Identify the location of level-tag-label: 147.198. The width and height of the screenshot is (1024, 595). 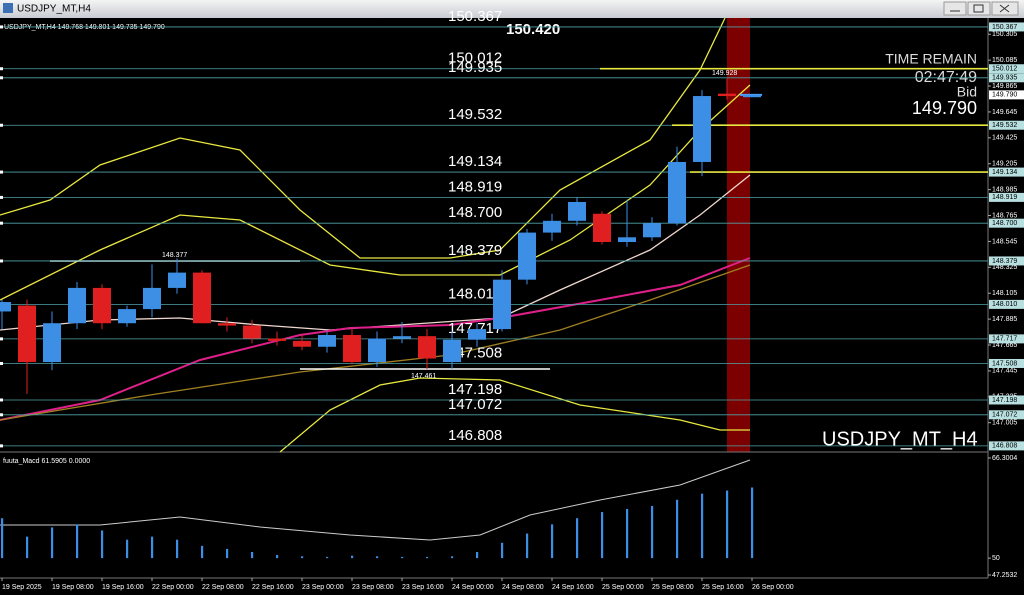
(1004, 400).